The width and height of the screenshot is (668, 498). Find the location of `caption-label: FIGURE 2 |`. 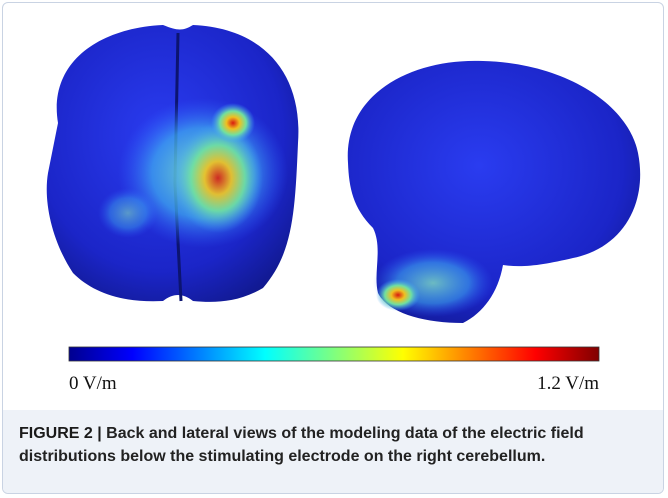

caption-label: FIGURE 2 | is located at coordinates (60, 433).